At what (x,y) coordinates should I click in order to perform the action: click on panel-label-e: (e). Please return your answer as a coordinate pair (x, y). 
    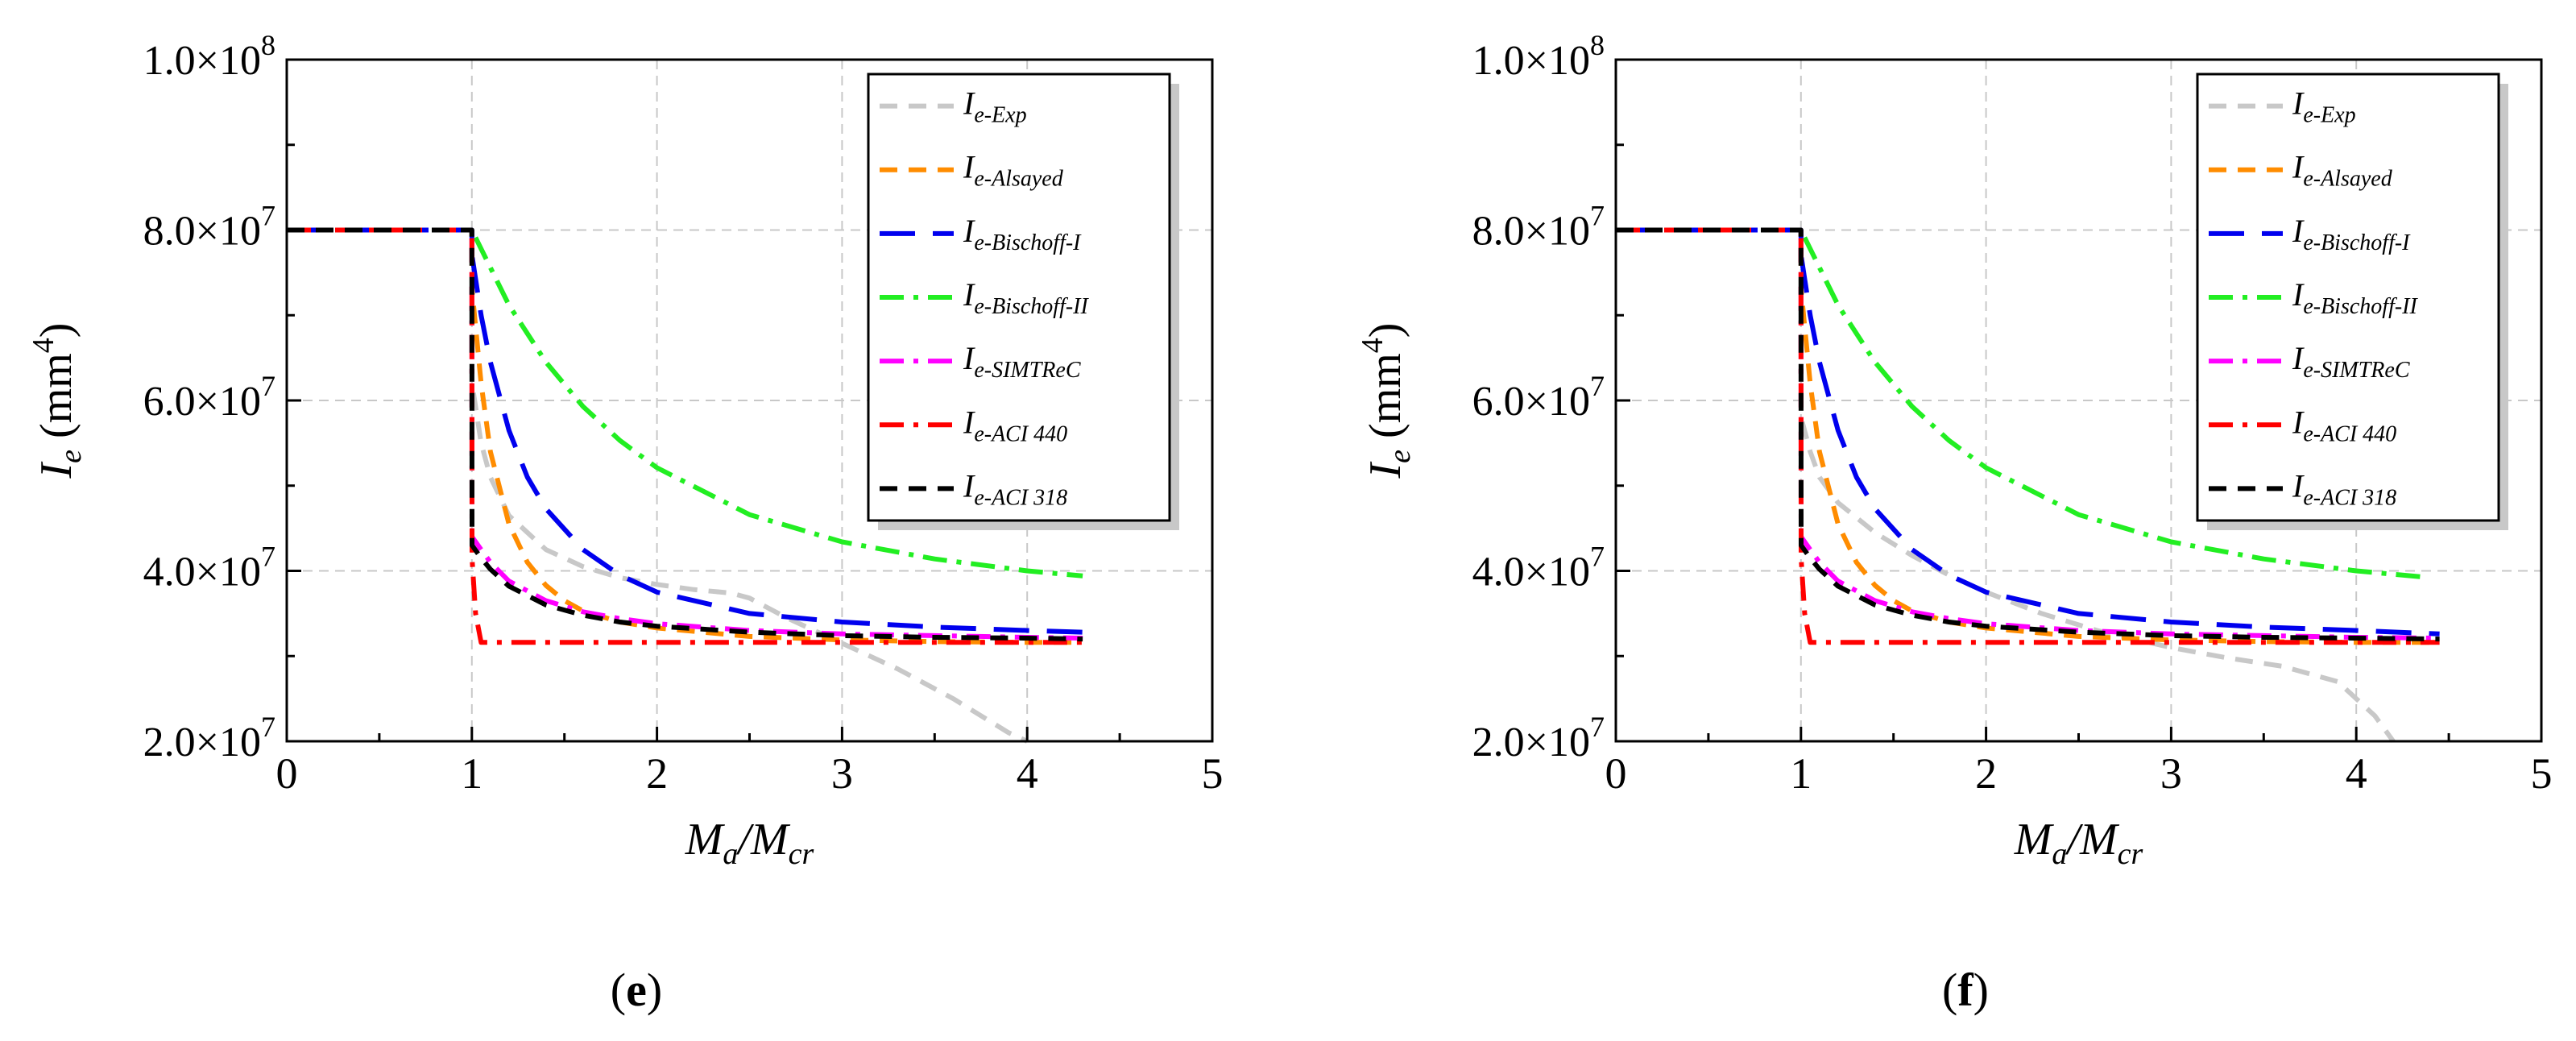
    Looking at the image, I should click on (636, 990).